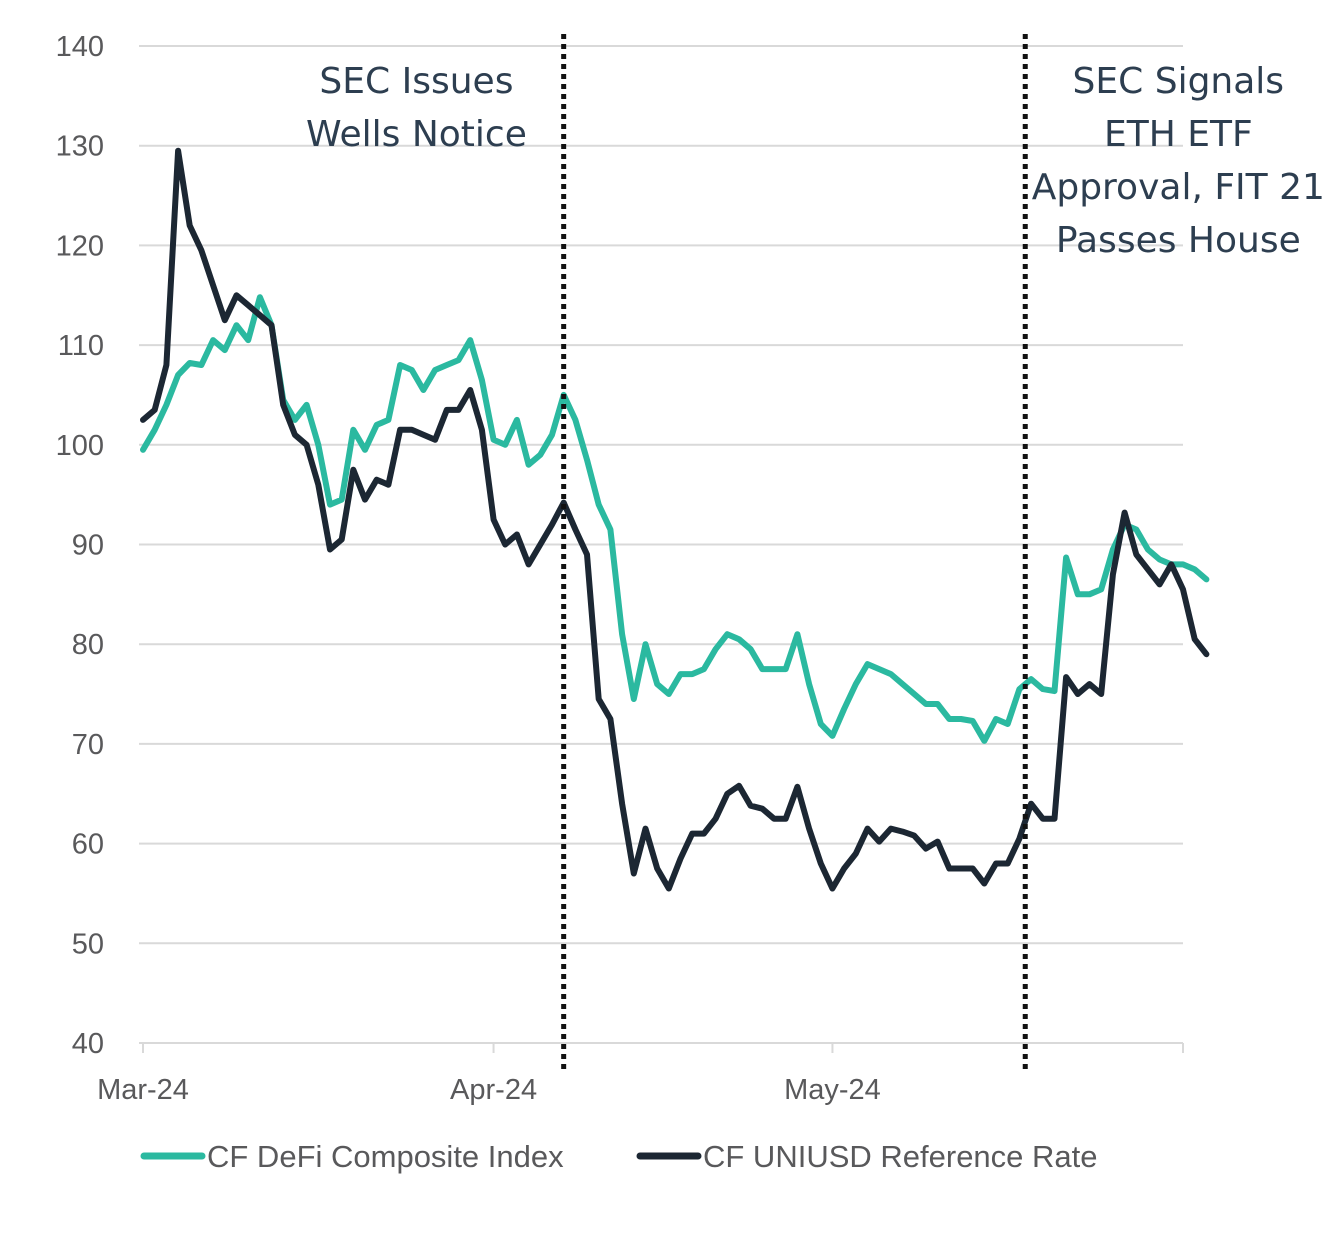  I want to click on y-tick-label-110: 110, so click(81, 346).